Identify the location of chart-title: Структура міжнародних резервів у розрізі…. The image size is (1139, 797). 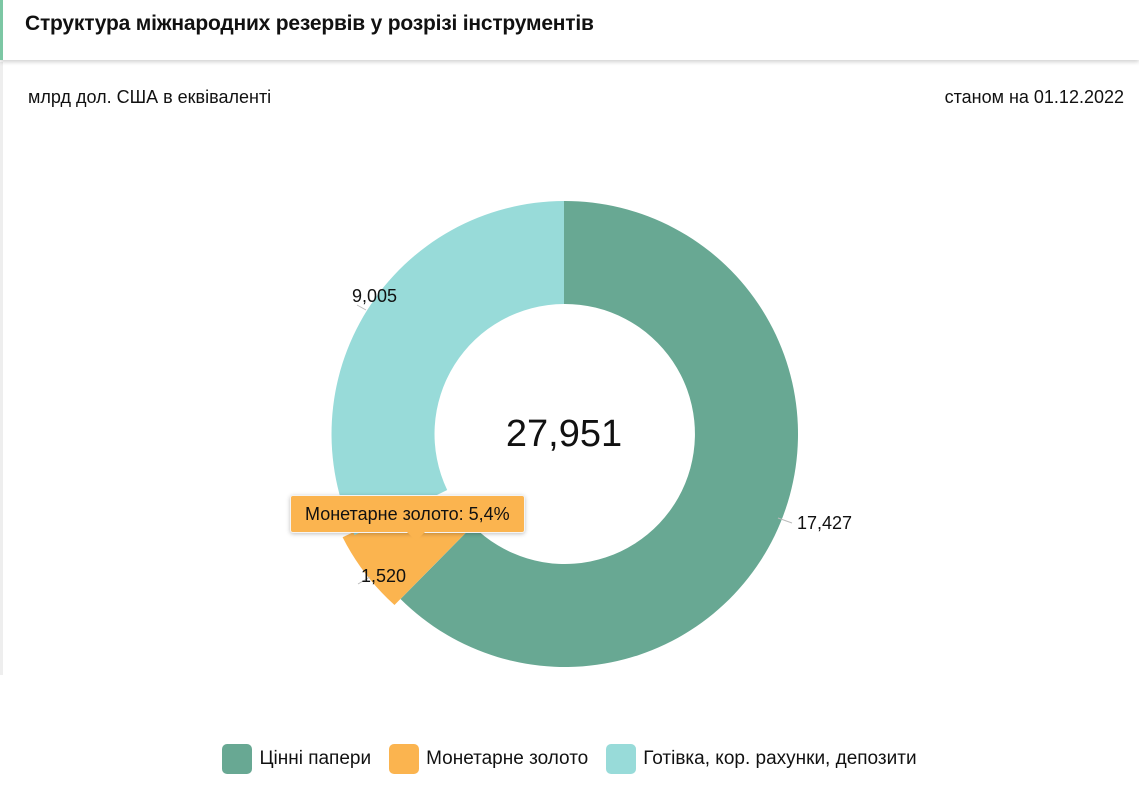
(309, 23).